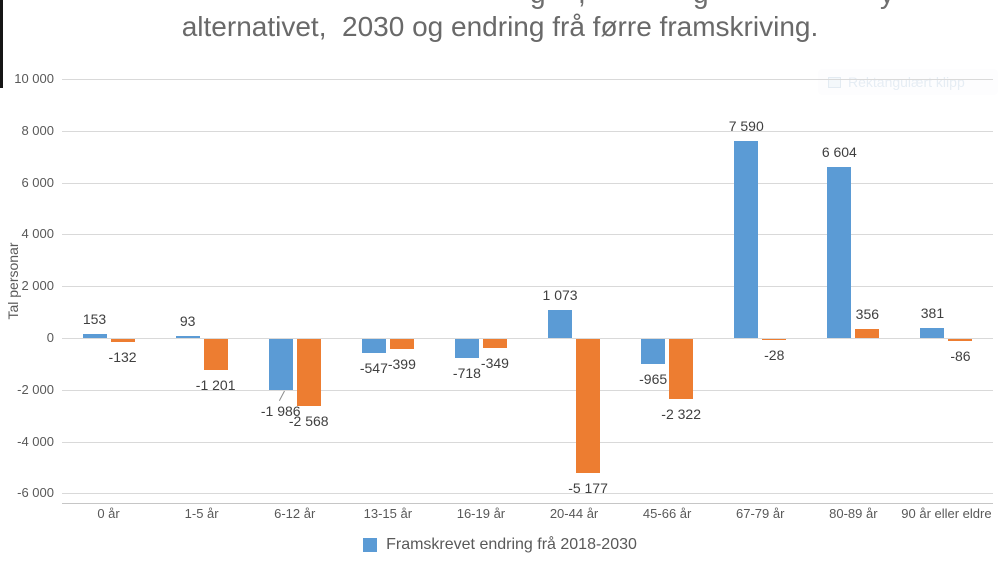 Image resolution: width=1000 pixels, height=563 pixels. Describe the element at coordinates (511, 544) in the screenshot. I see `legend-label: Framskrevet endring frå 2018-2030` at that location.